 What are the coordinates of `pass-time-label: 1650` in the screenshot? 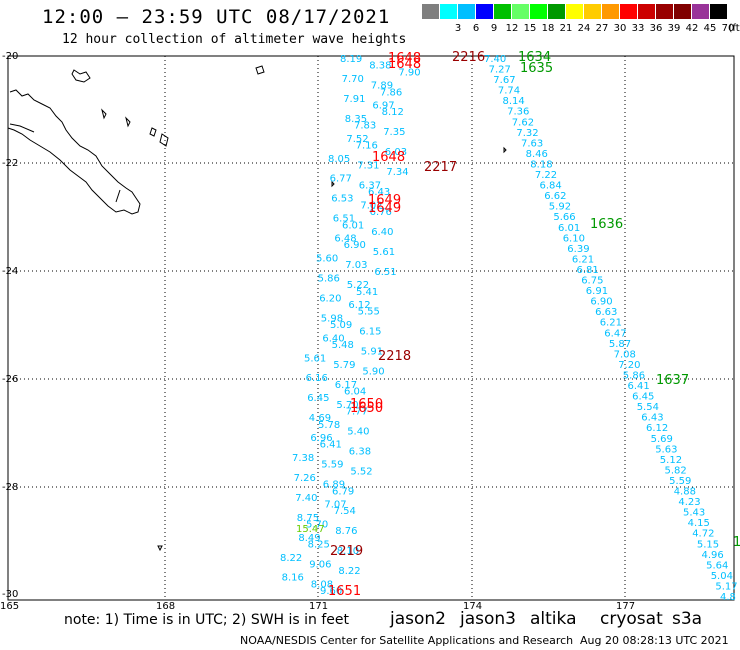 It's located at (366, 408).